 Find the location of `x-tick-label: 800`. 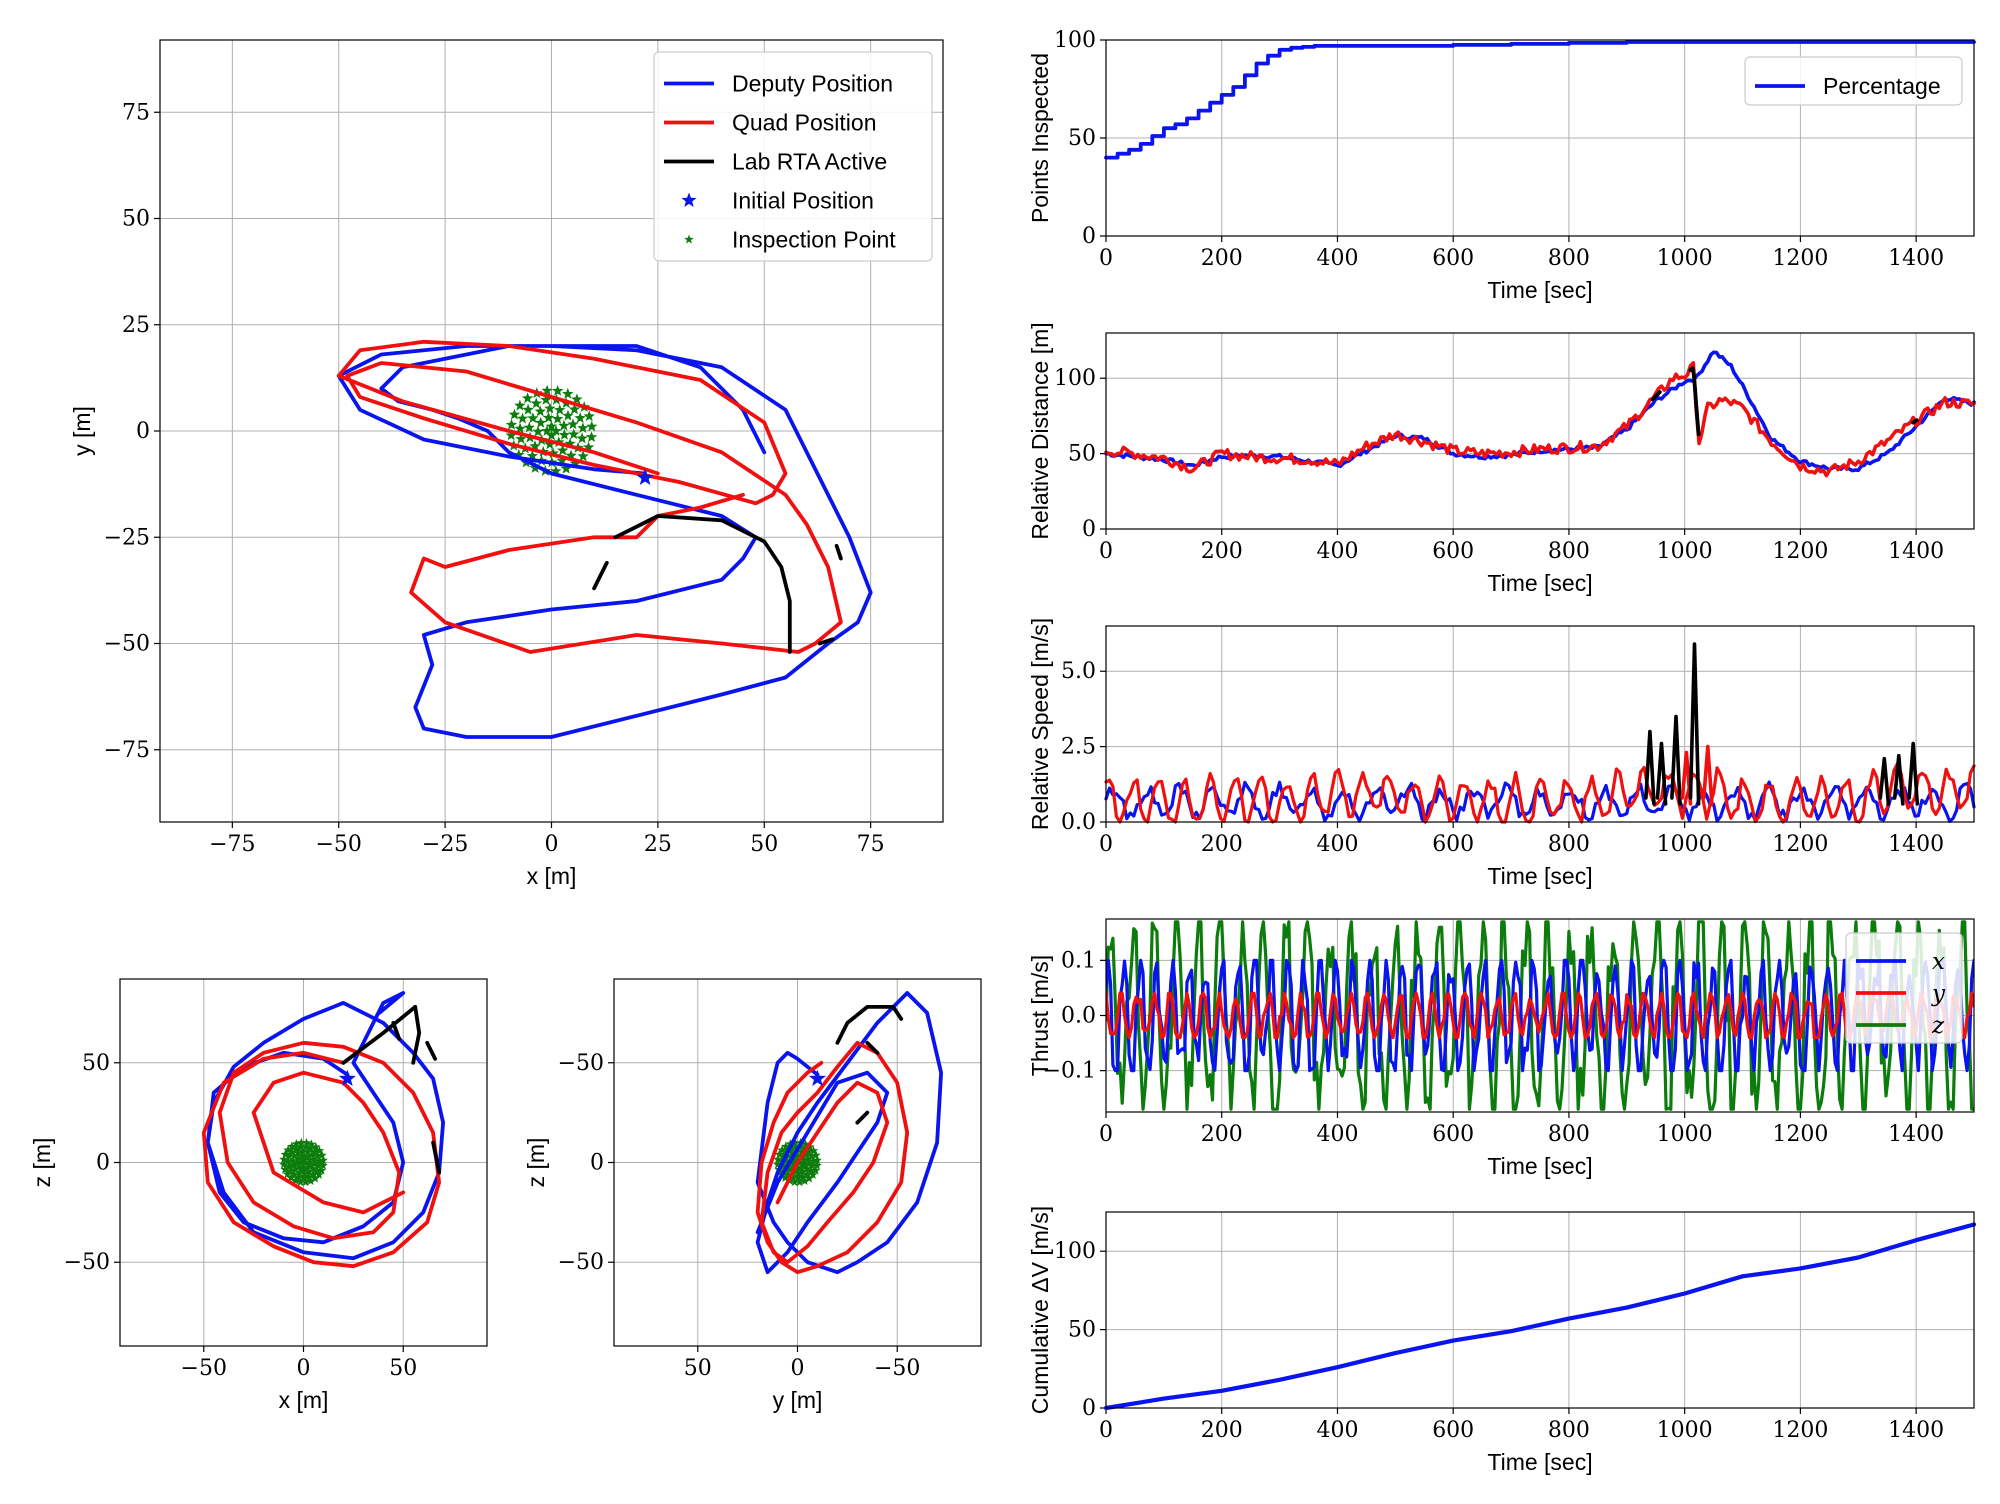

x-tick-label: 800 is located at coordinates (1569, 844).